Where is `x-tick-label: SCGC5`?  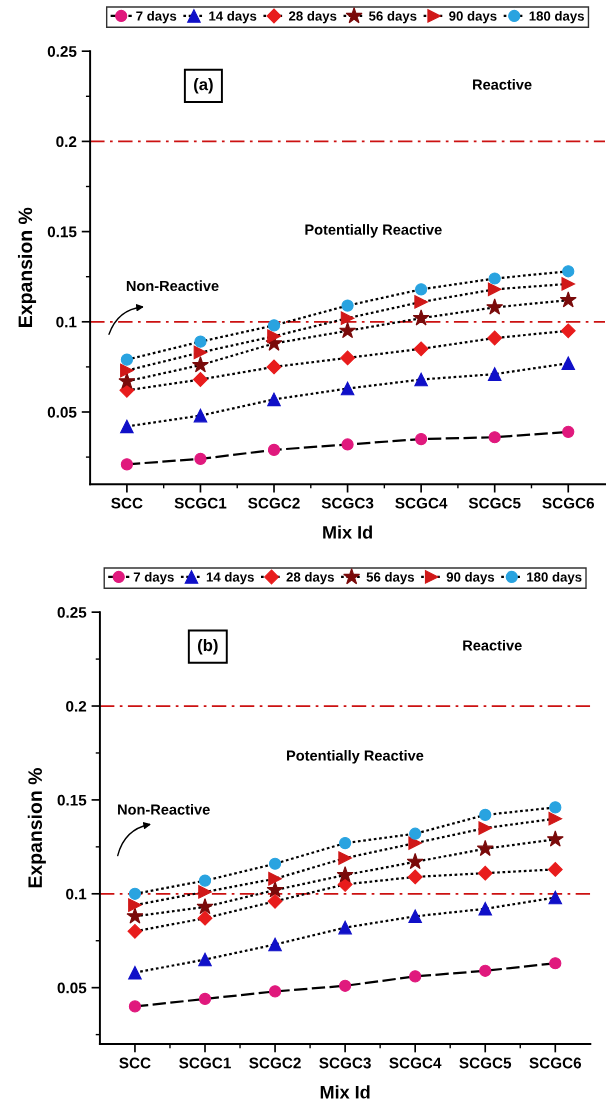 x-tick-label: SCGC5 is located at coordinates (485, 1063).